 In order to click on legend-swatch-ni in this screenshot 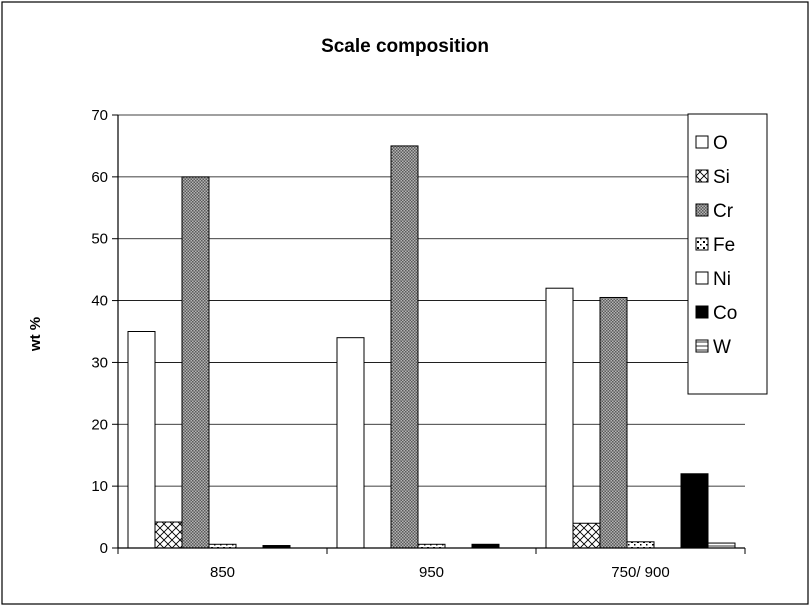, I will do `click(702, 278)`.